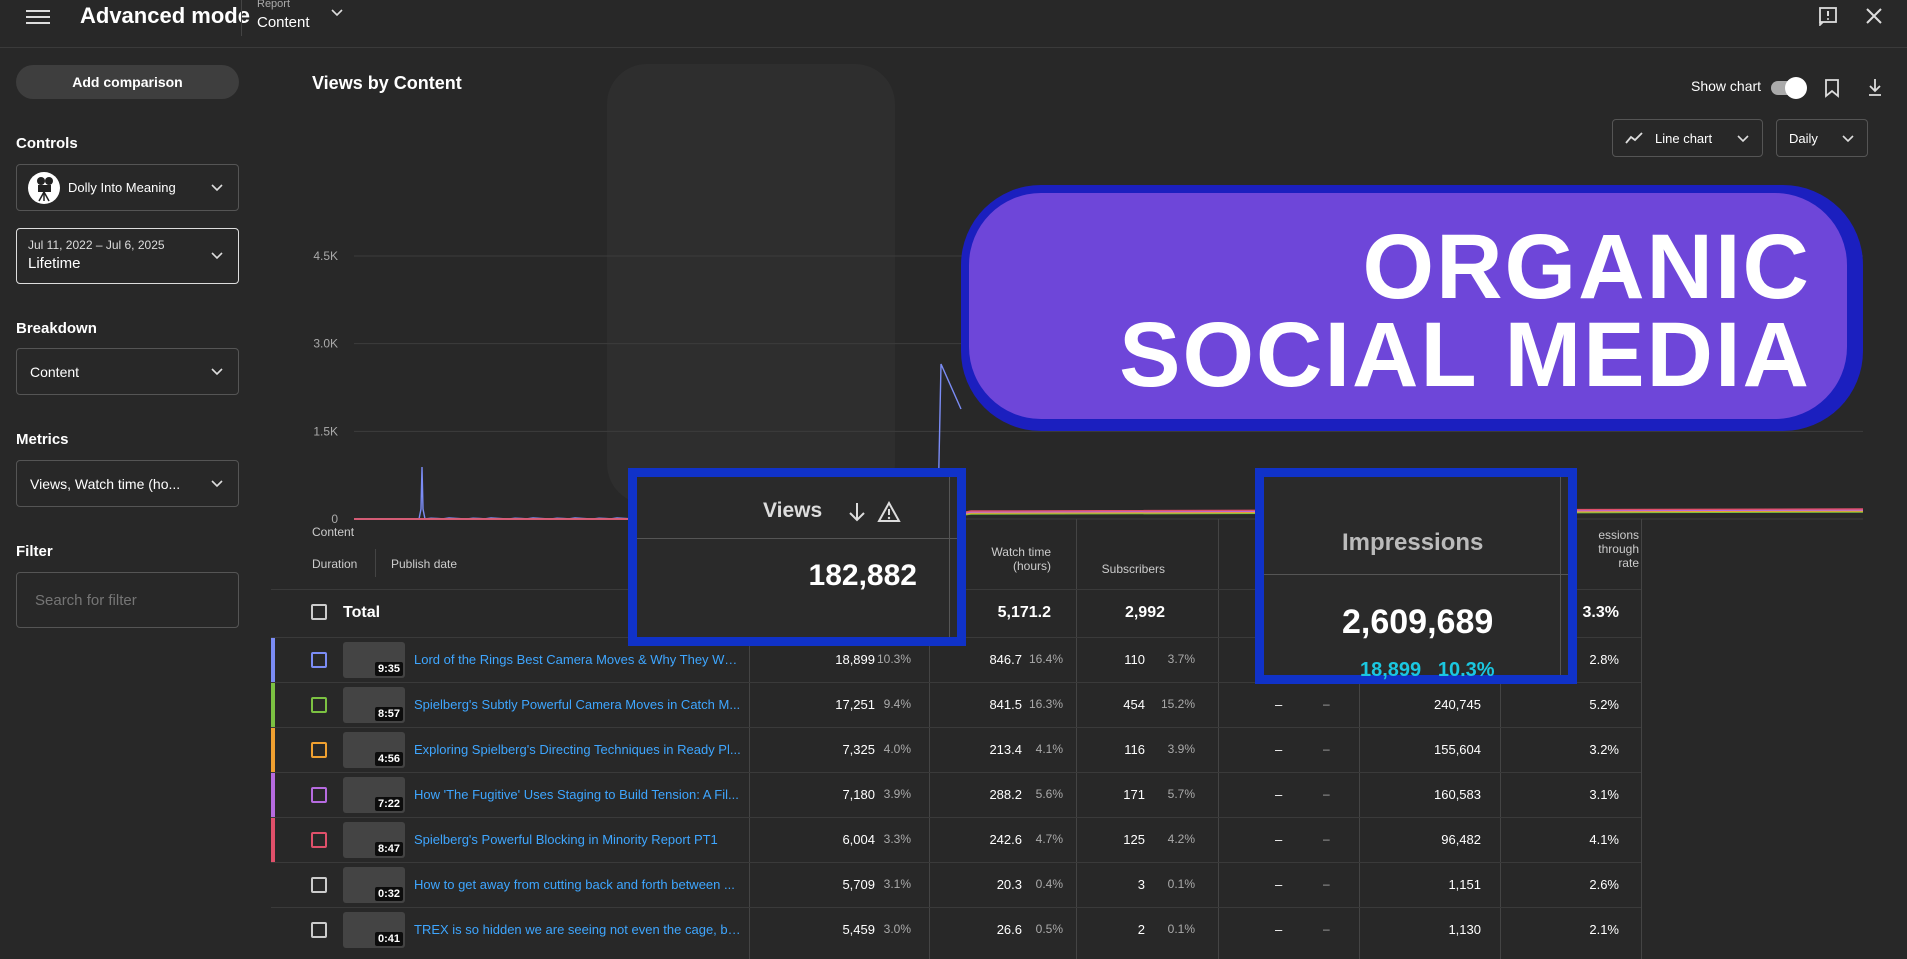 Image resolution: width=1907 pixels, height=959 pixels. What do you see at coordinates (1604, 884) in the screenshot?
I see `ctr-value: 2.6%` at bounding box center [1604, 884].